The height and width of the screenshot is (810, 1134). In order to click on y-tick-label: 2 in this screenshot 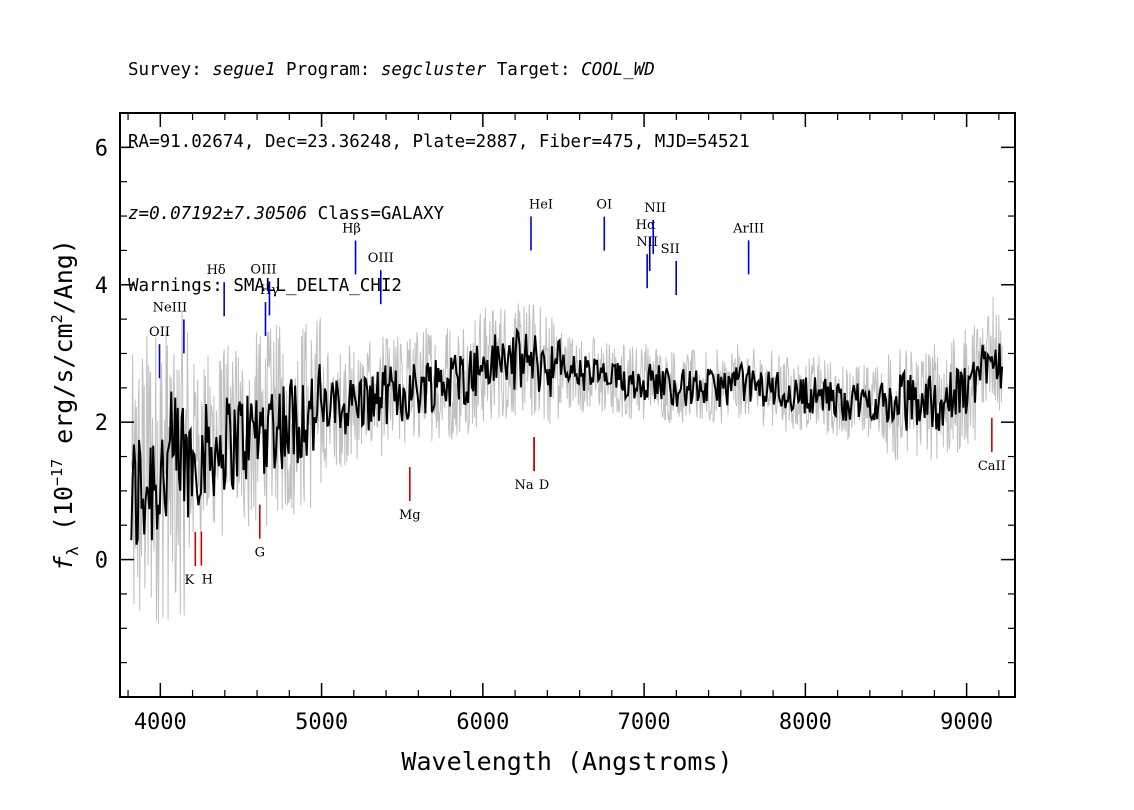, I will do `click(101, 423)`.